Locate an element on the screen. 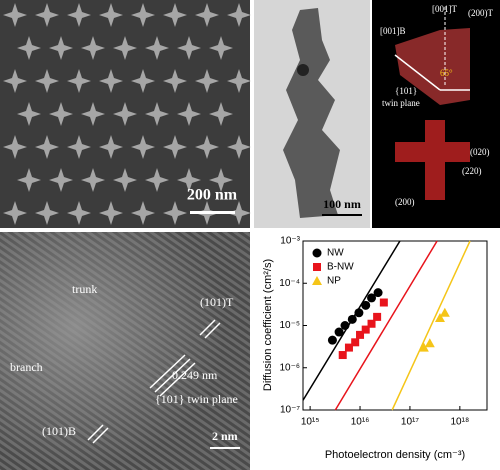 The width and height of the screenshot is (500, 470). crystal-label: {101} is located at coordinates (406, 91).